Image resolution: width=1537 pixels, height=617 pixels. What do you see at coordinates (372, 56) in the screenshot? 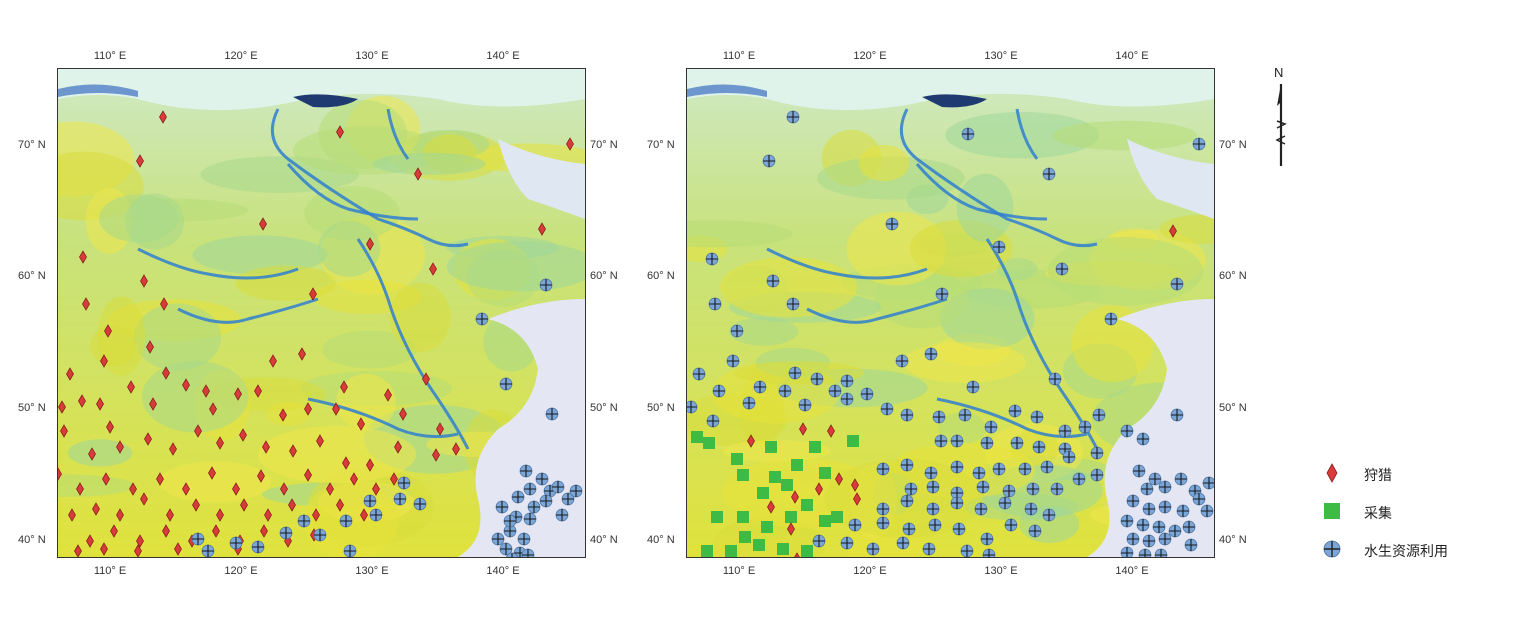
I see `lon-tick-top: 130° E` at bounding box center [372, 56].